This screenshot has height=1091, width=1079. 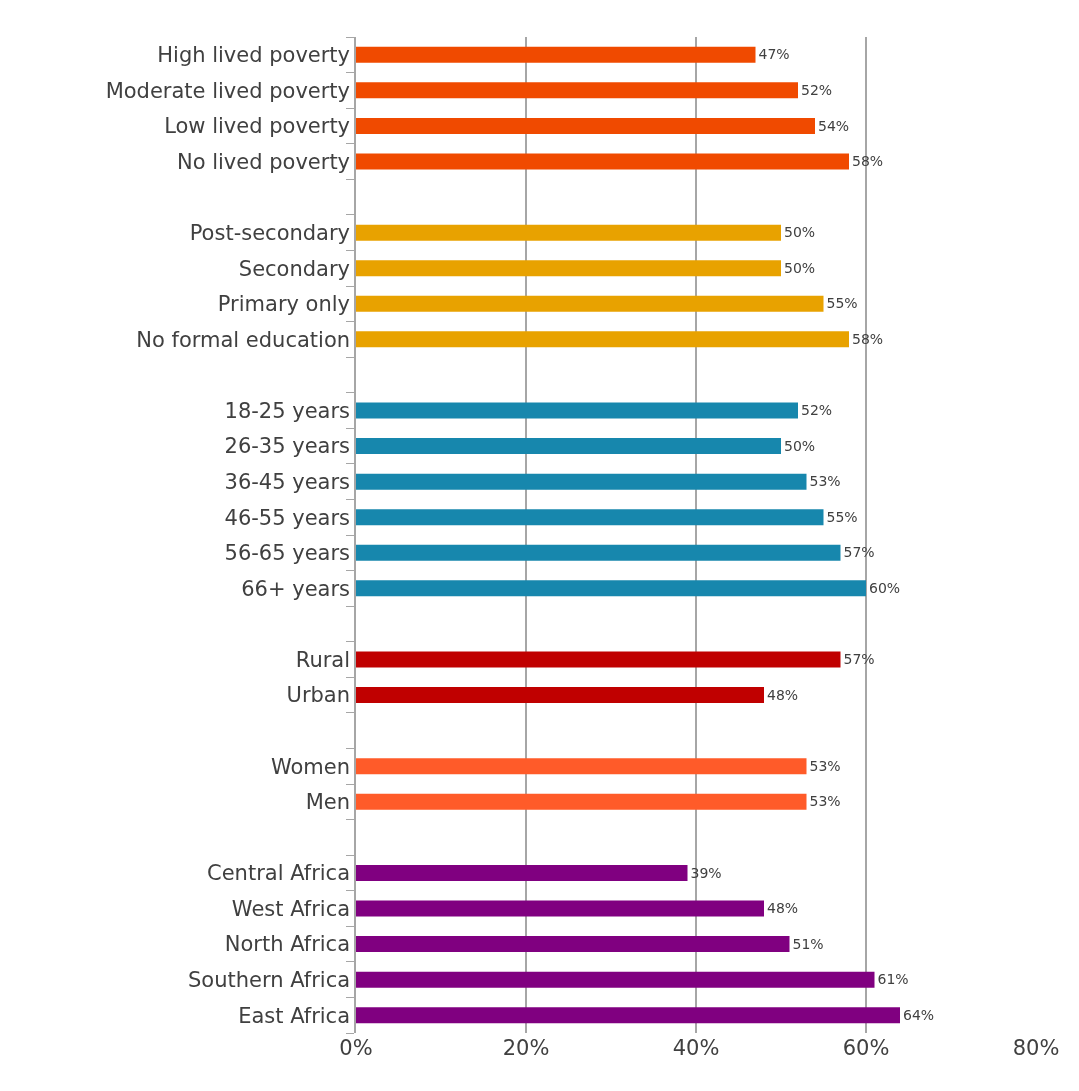 What do you see at coordinates (284, 304) in the screenshot?
I see `y-tick-label: Primary only` at bounding box center [284, 304].